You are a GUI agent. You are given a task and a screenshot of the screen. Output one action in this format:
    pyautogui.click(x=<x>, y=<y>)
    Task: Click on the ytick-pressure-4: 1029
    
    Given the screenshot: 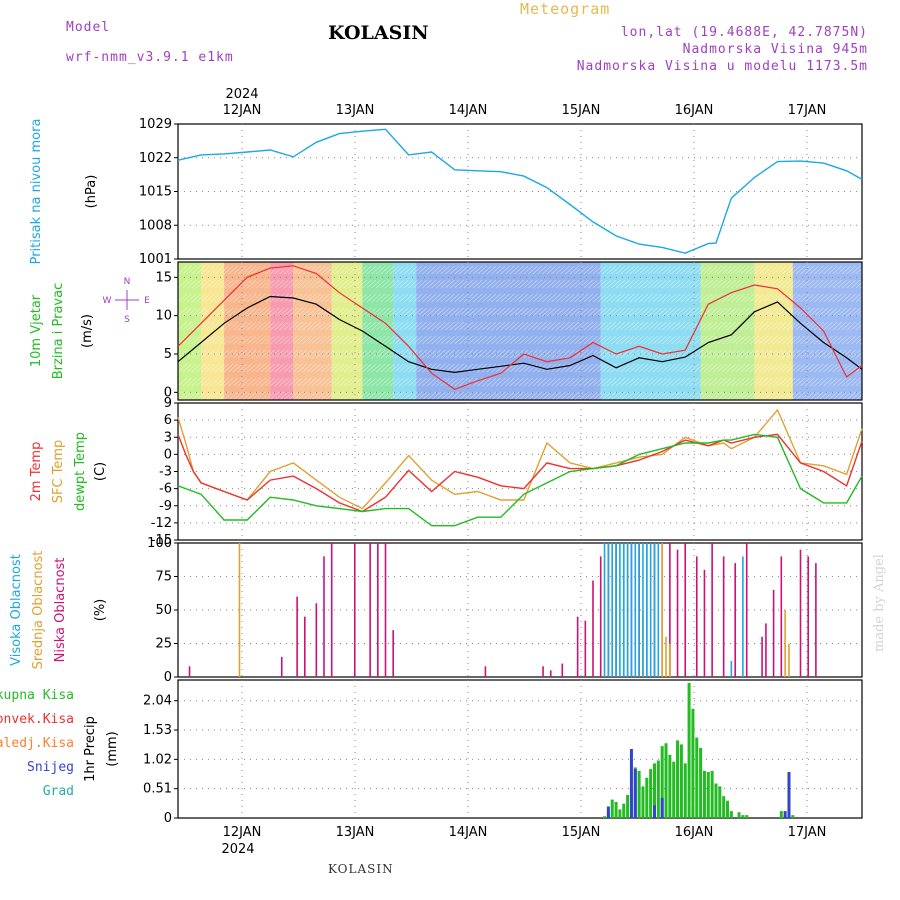 What is the action you would take?
    pyautogui.click(x=155, y=124)
    